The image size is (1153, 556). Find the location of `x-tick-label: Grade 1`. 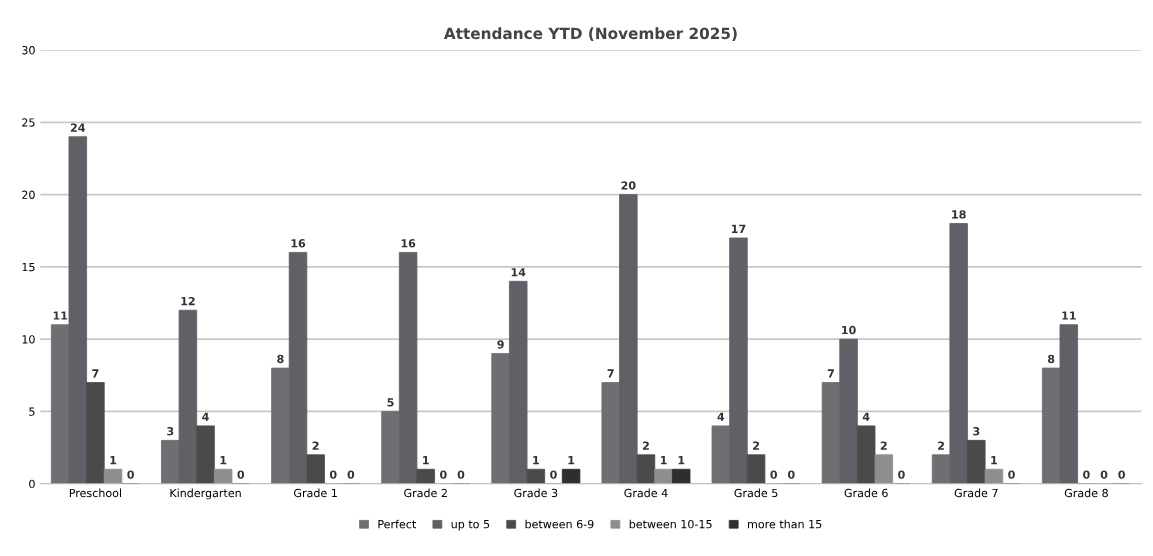

x-tick-label: Grade 1 is located at coordinates (315, 493).